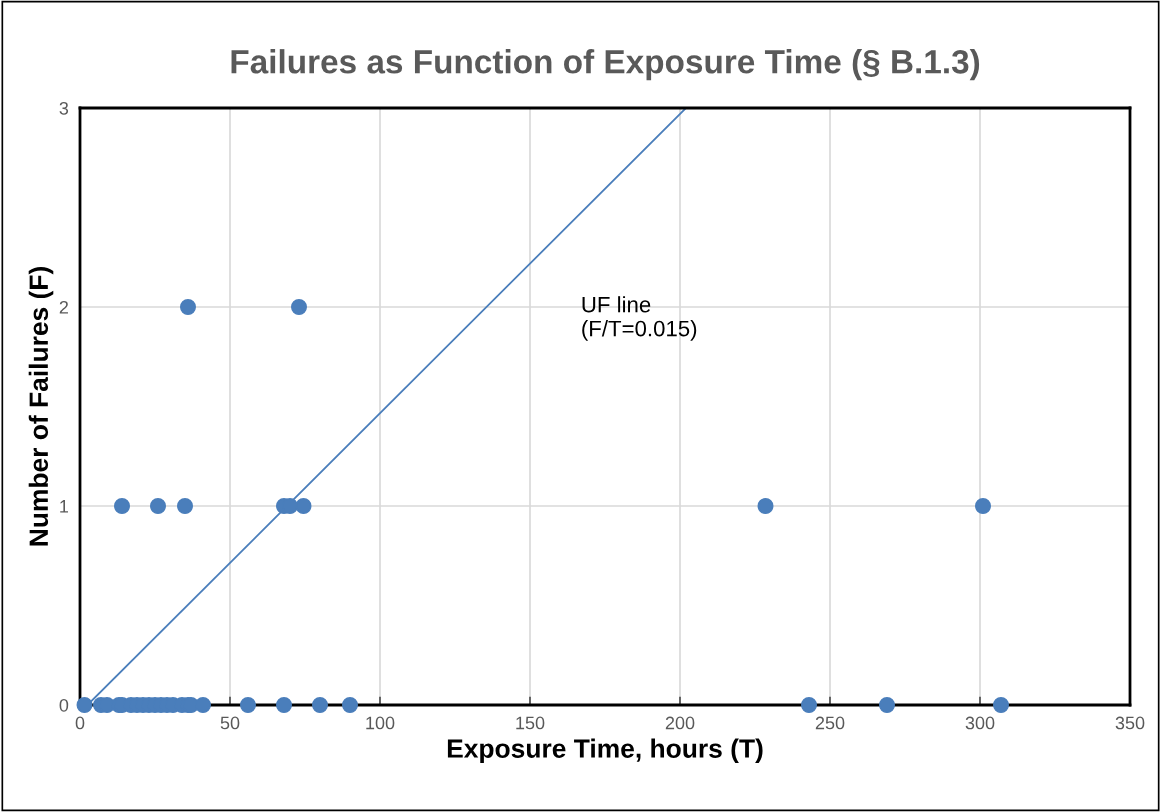  What do you see at coordinates (605, 65) in the screenshot?
I see `chart-title: Failures as Function of Exposure Time (§ B.1.3)` at bounding box center [605, 65].